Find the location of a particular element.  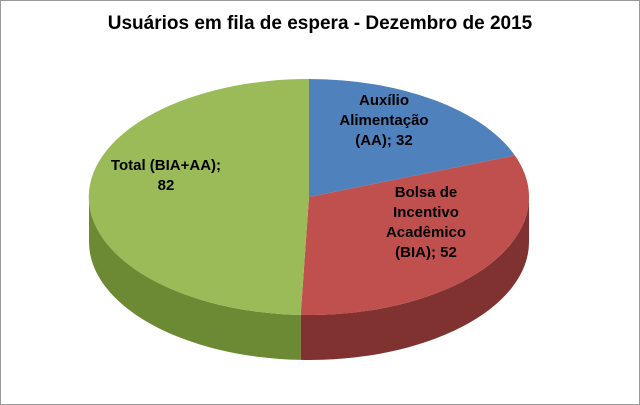

data-label-line: Incentivo is located at coordinates (426, 212).